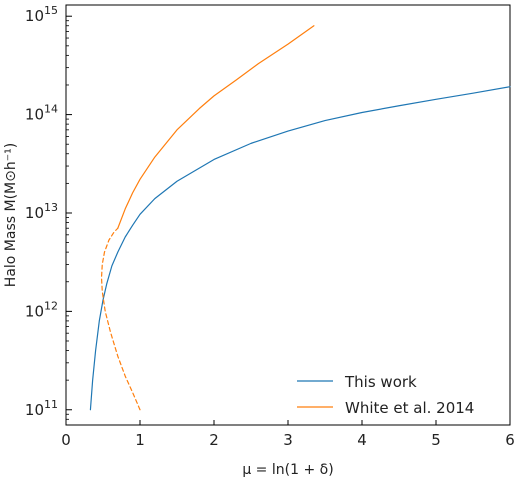 This screenshot has height=482, width=520. Describe the element at coordinates (287, 470) in the screenshot. I see `x-axis-label: μ = ln(1 + δ)` at that location.